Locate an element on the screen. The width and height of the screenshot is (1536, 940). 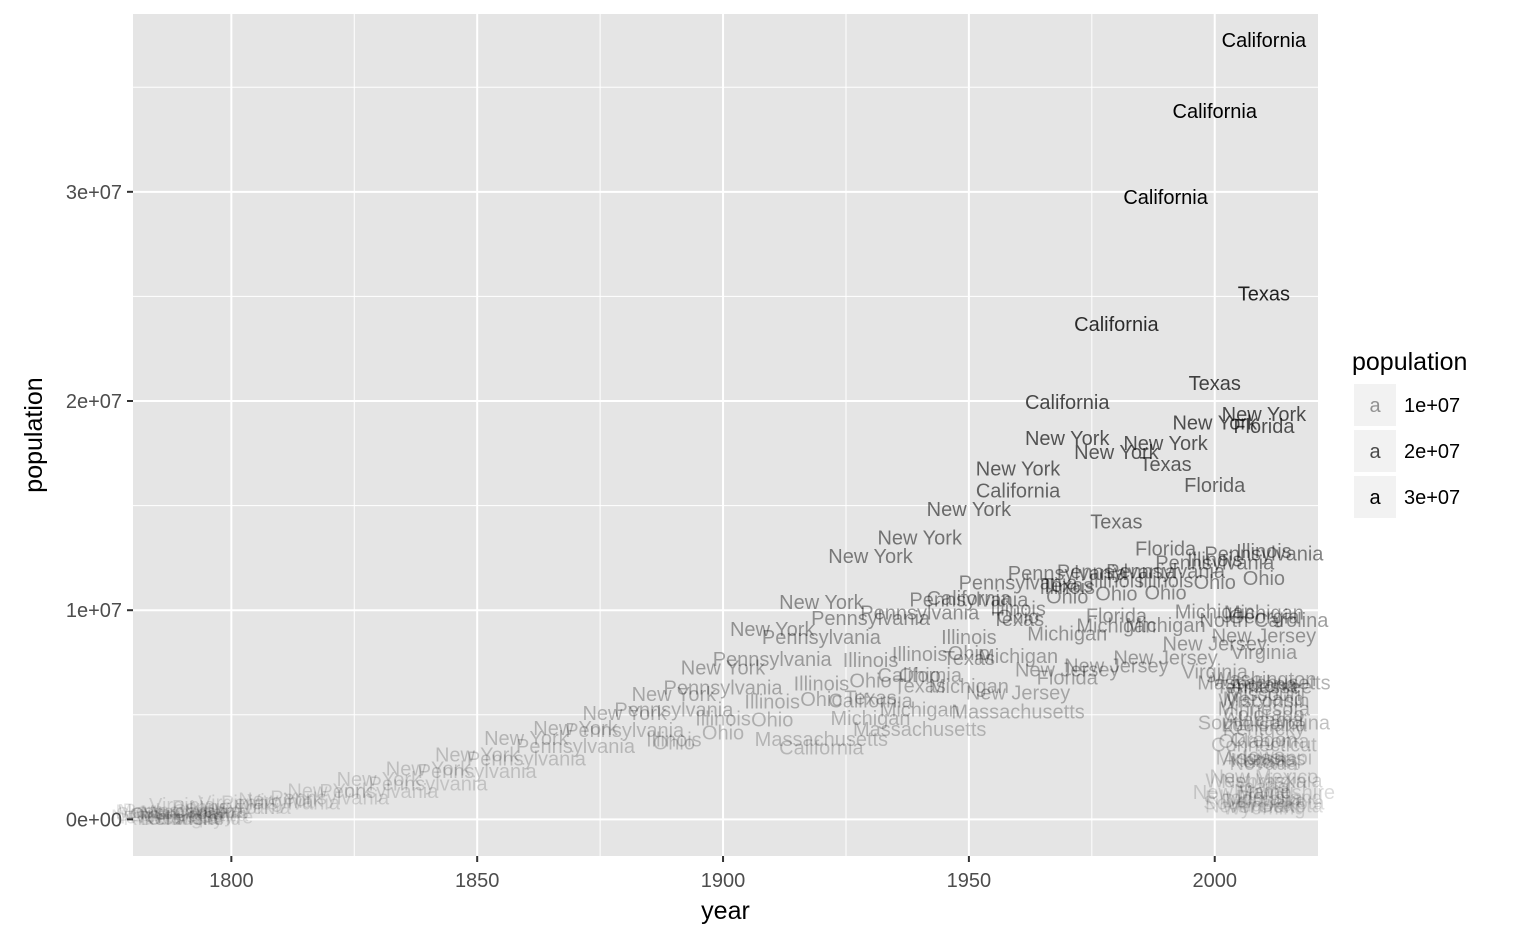
state-label: Montana is located at coordinates (1264, 800).